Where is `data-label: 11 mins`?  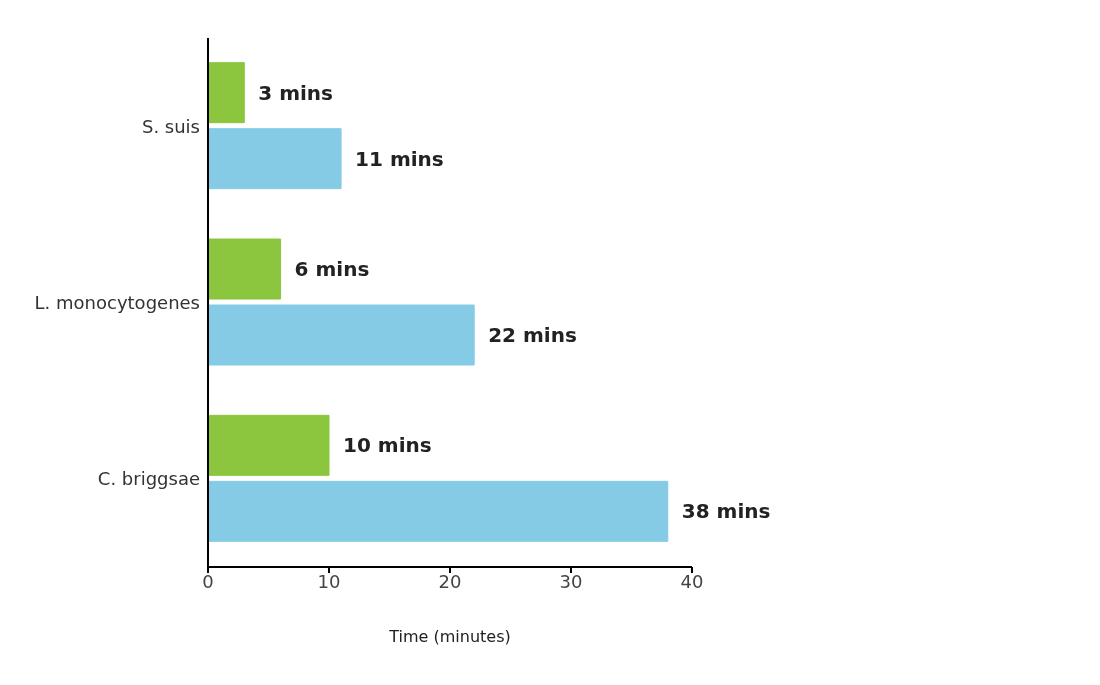
data-label: 11 mins is located at coordinates (399, 158).